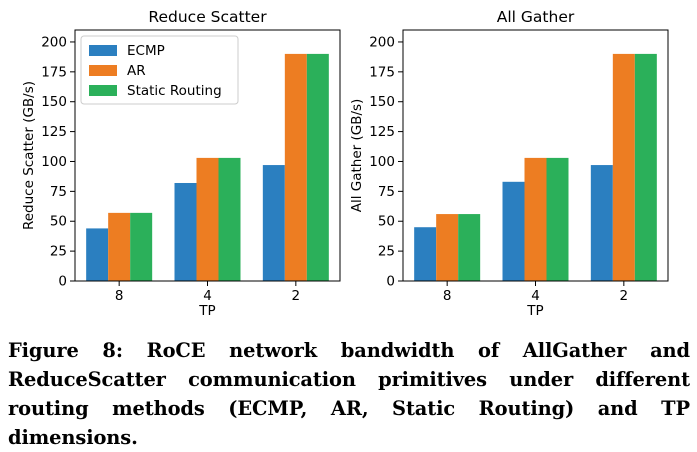 The width and height of the screenshot is (697, 452). What do you see at coordinates (146, 51) in the screenshot?
I see `legend-label-ecmp: ECMP` at bounding box center [146, 51].